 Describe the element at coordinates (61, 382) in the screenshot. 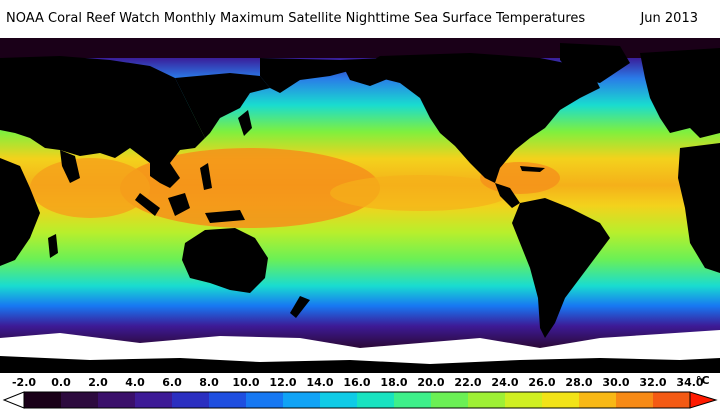

I see `legend-tick-label: 0.0` at that location.